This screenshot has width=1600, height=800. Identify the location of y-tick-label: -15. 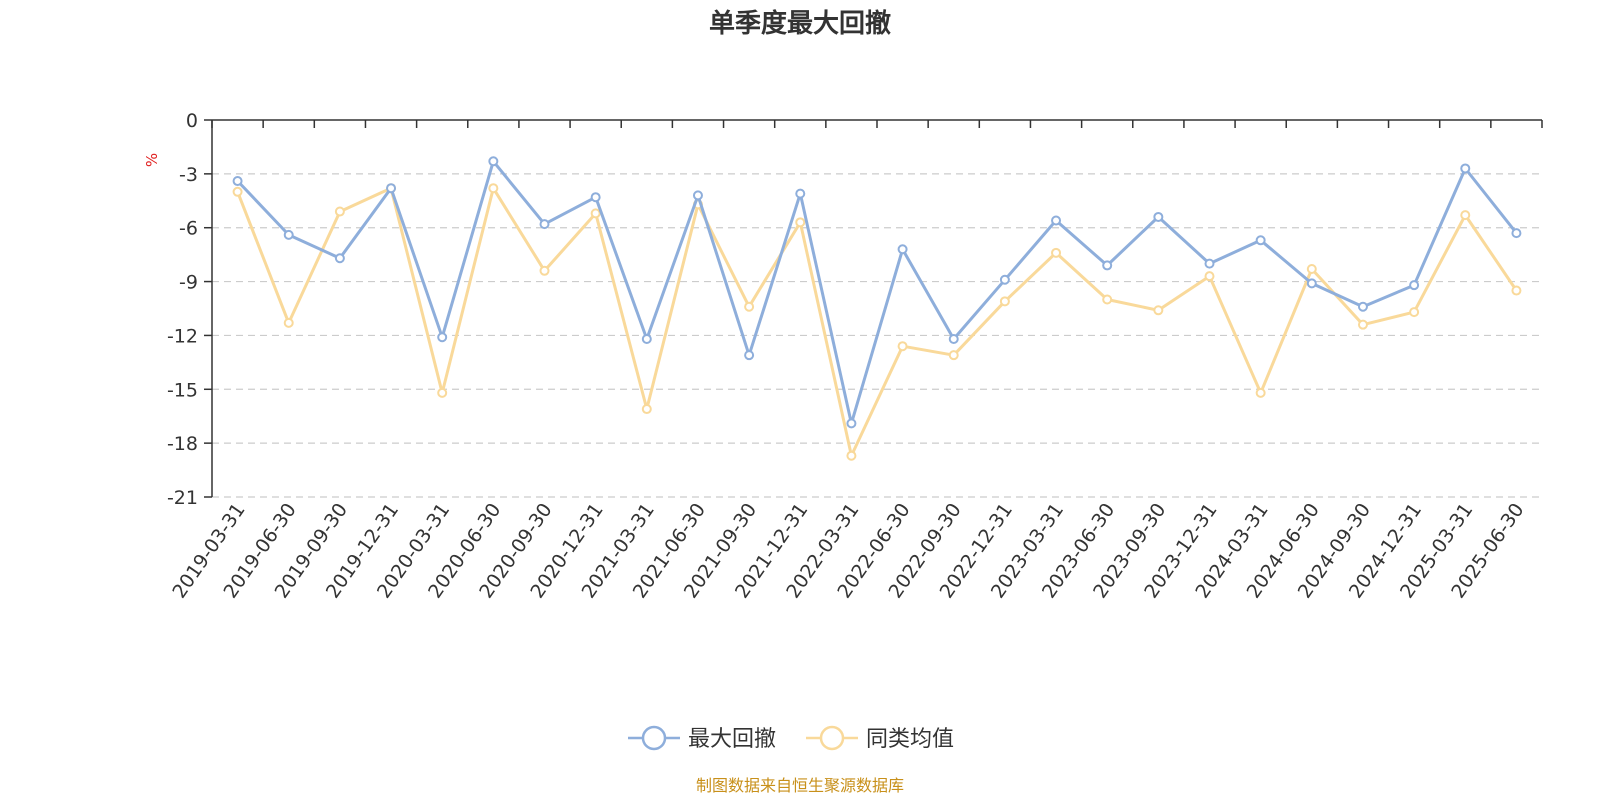
(182, 390).